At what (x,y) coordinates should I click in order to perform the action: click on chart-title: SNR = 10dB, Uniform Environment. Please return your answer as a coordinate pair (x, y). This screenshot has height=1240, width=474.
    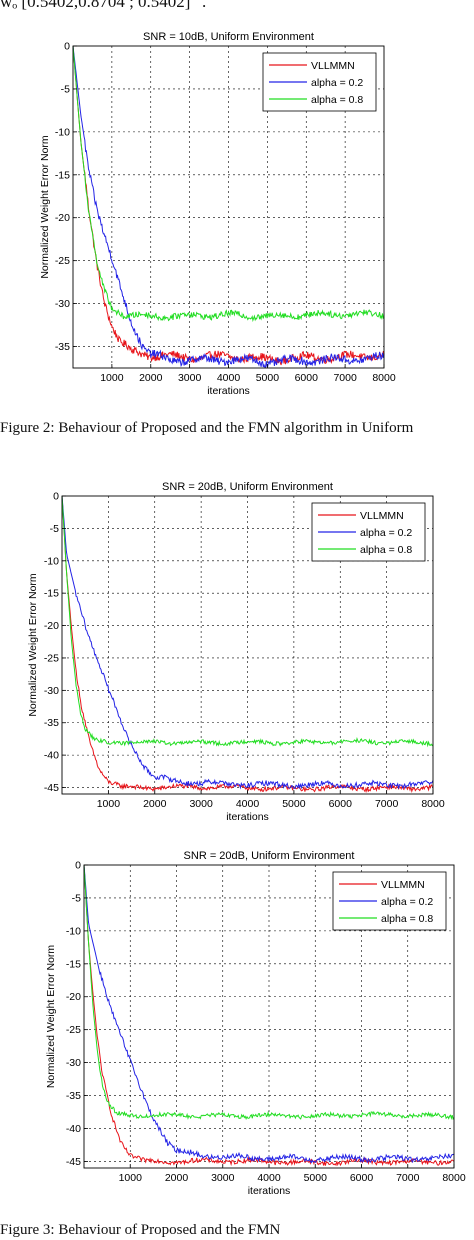
    Looking at the image, I should click on (228, 37).